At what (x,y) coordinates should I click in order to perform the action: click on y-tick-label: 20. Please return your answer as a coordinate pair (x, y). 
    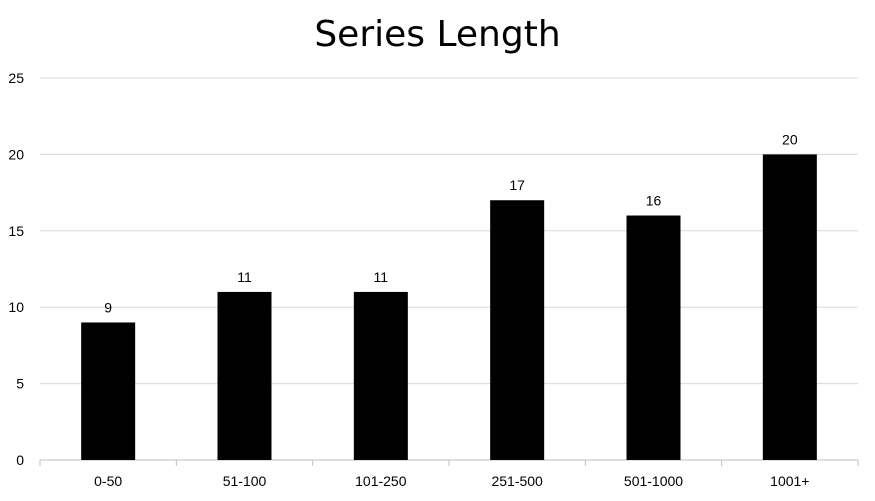
    Looking at the image, I should click on (16, 154).